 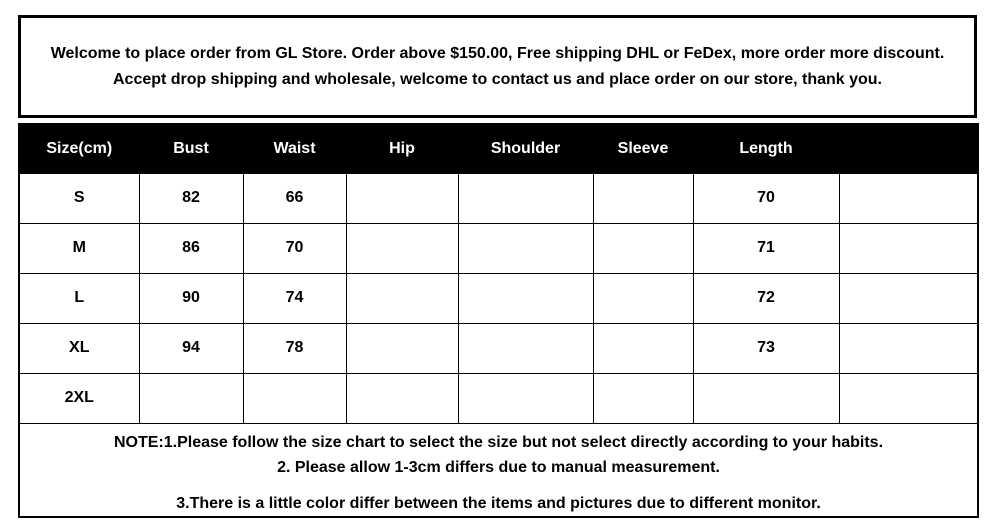 I want to click on column-header: Bust, so click(x=191, y=148).